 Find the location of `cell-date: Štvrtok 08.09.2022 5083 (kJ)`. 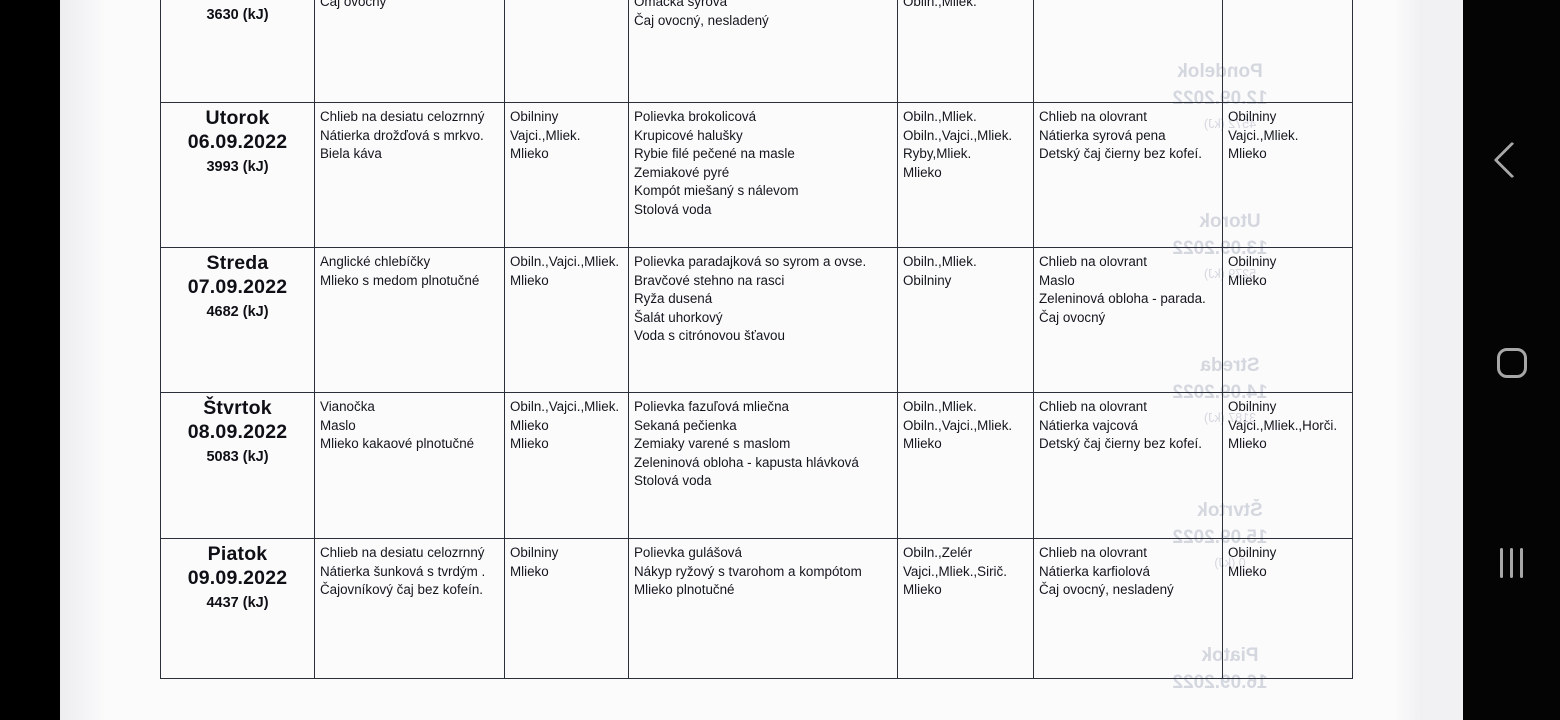

cell-date: Štvrtok 08.09.2022 5083 (kJ) is located at coordinates (237, 465).